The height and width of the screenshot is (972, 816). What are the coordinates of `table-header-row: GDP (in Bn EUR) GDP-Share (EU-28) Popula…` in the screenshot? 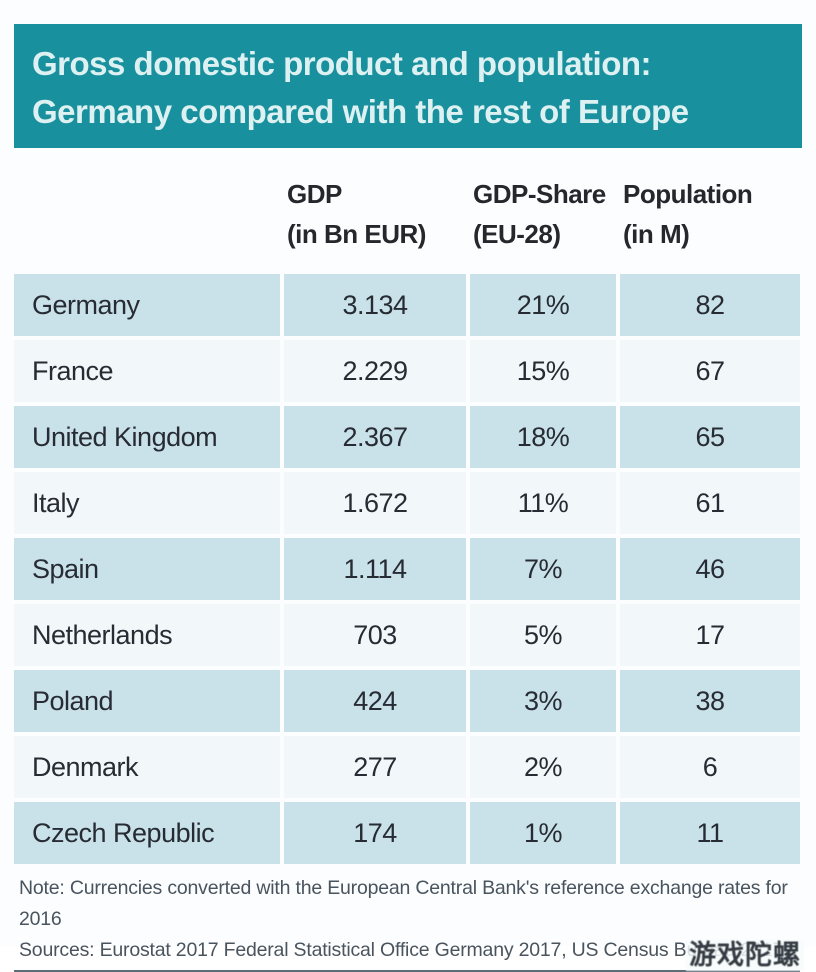 It's located at (407, 211).